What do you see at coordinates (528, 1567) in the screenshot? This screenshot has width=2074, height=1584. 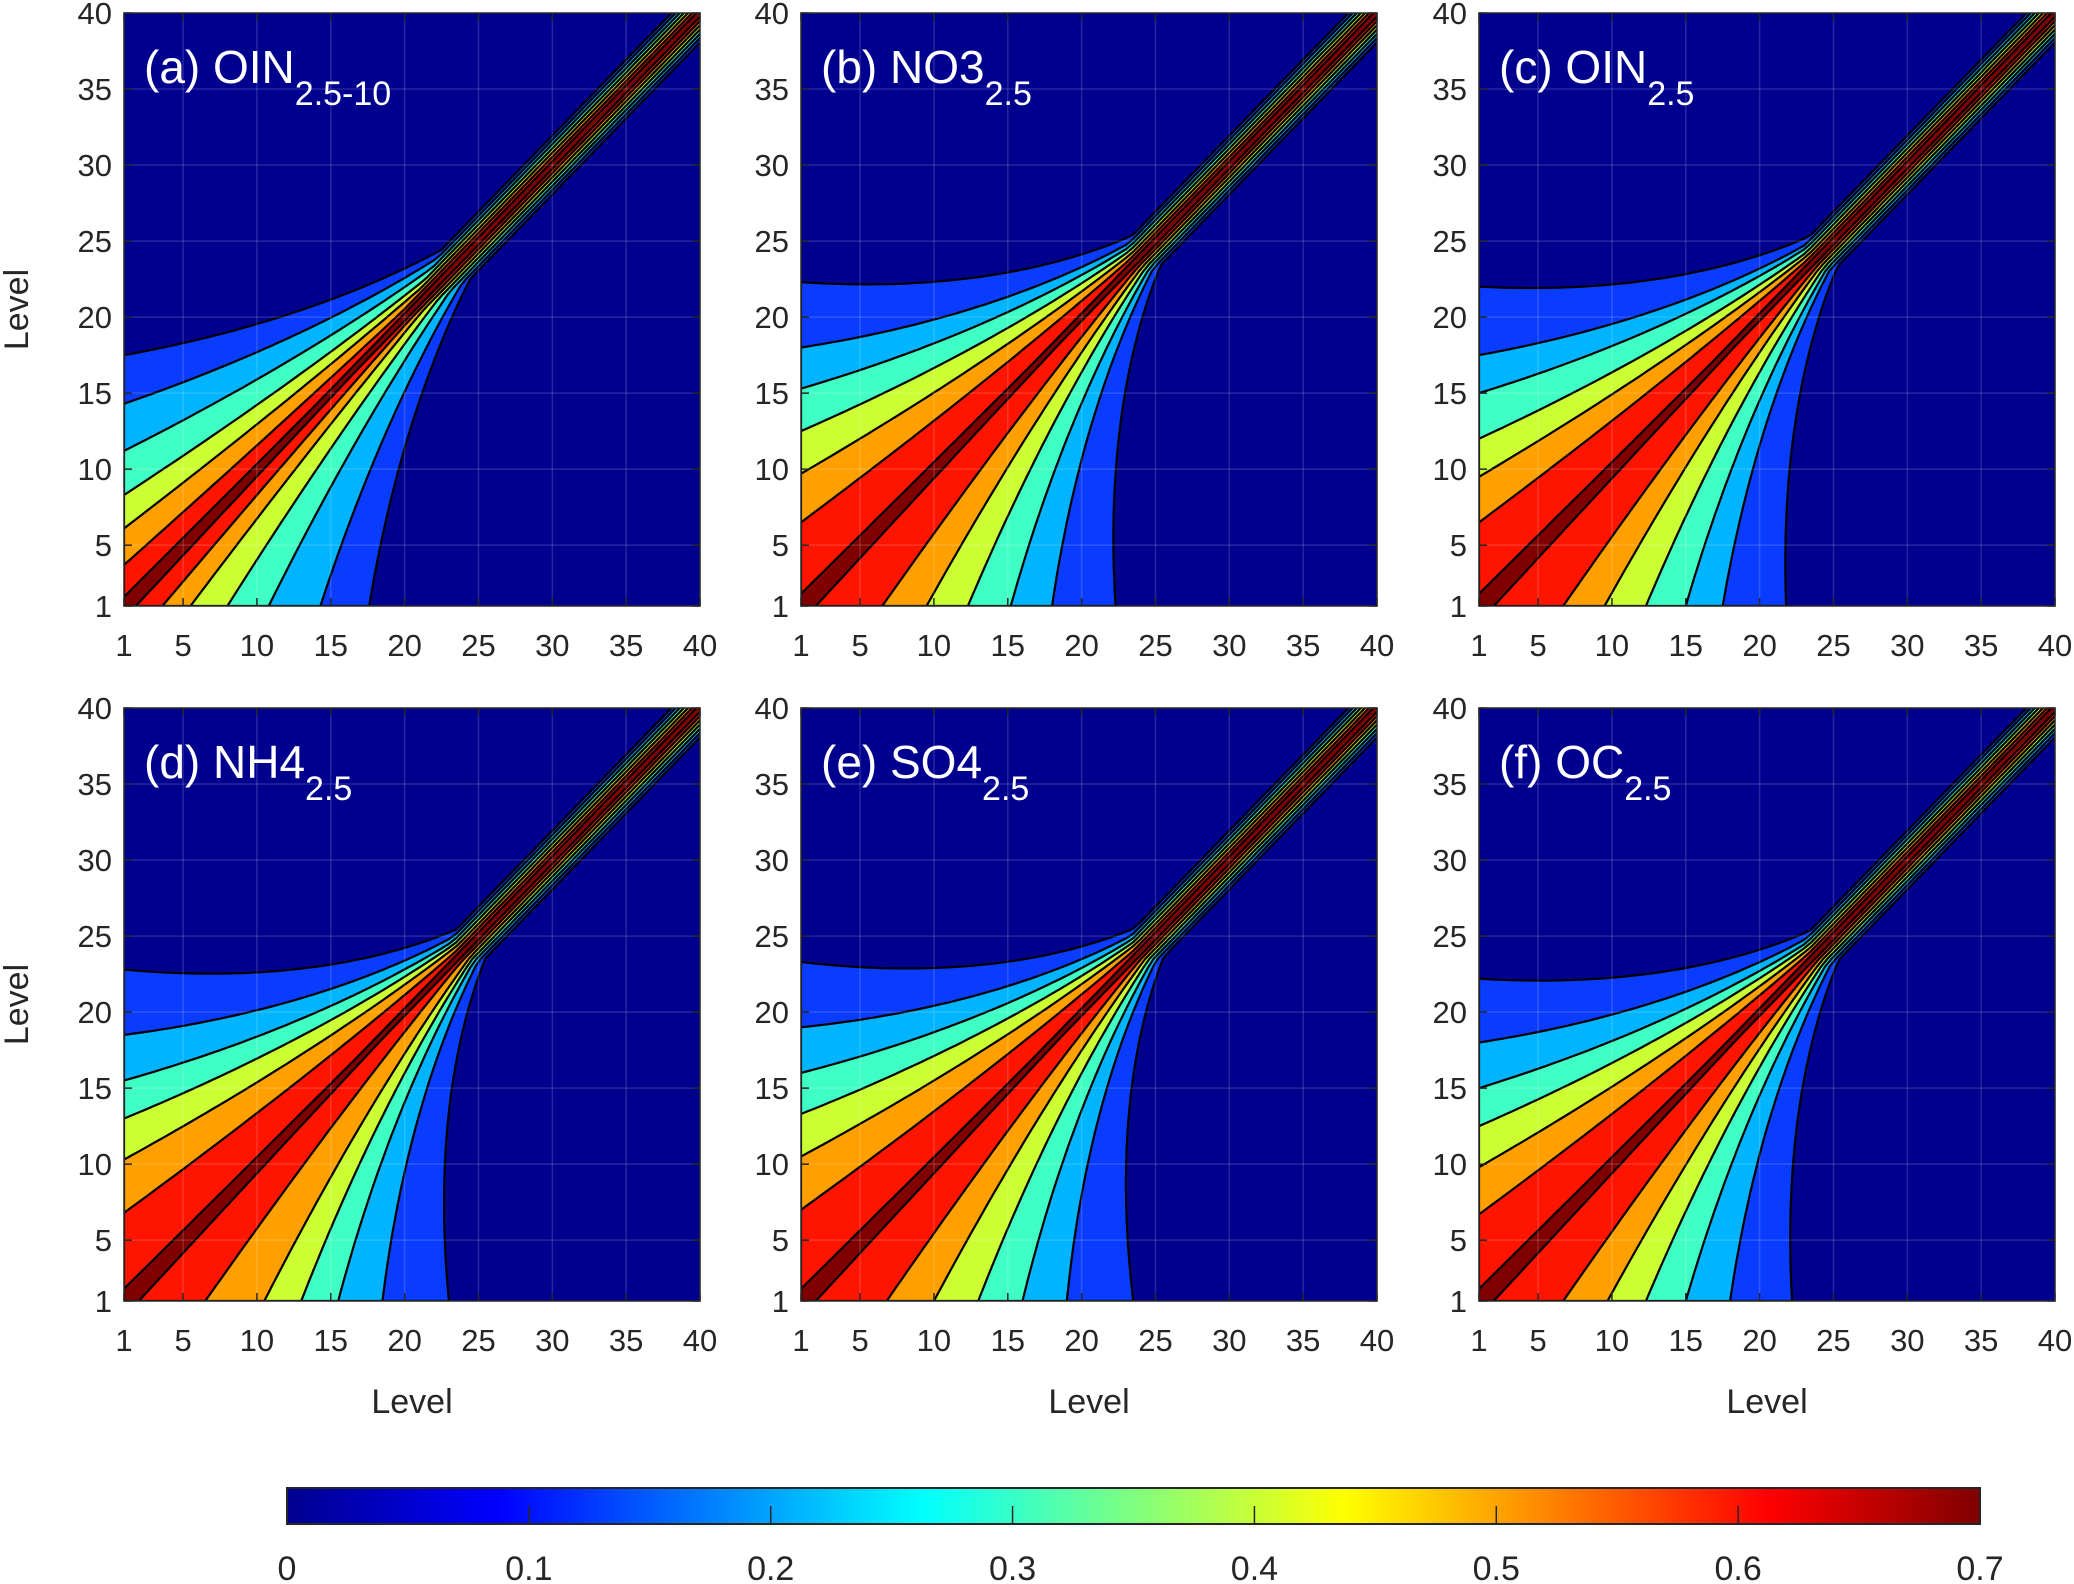 I see `colorbar-tick-label: 0.1` at bounding box center [528, 1567].